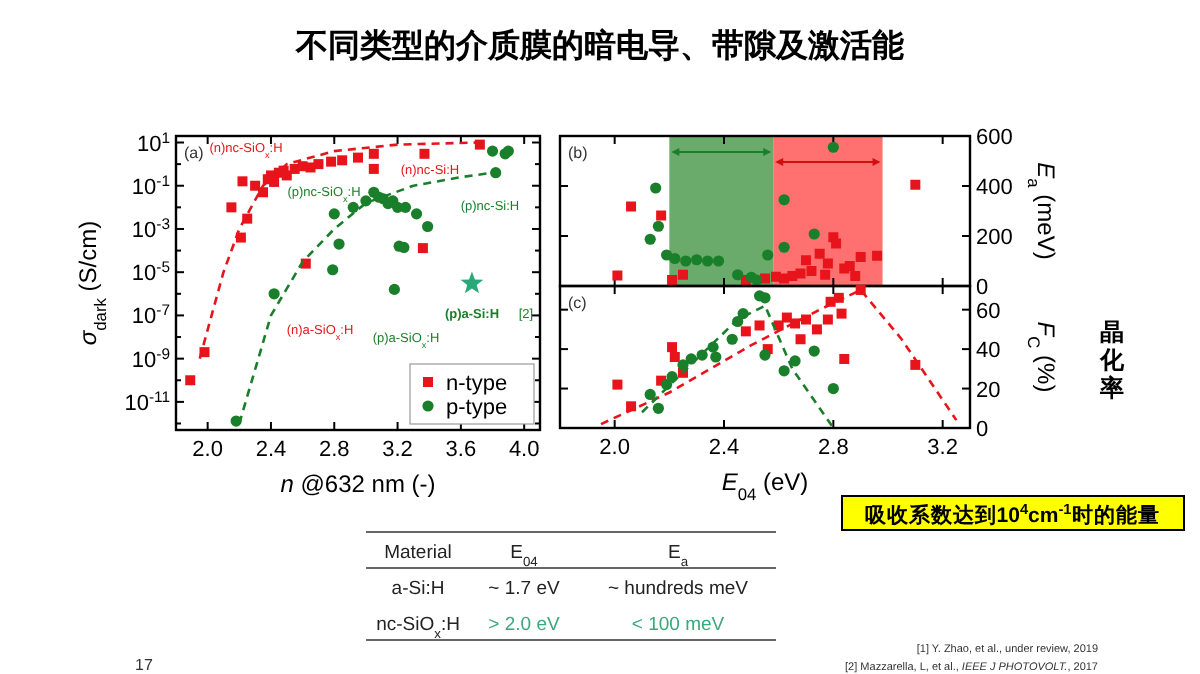  I want to click on text: E$_{a}$, so click(678, 555).